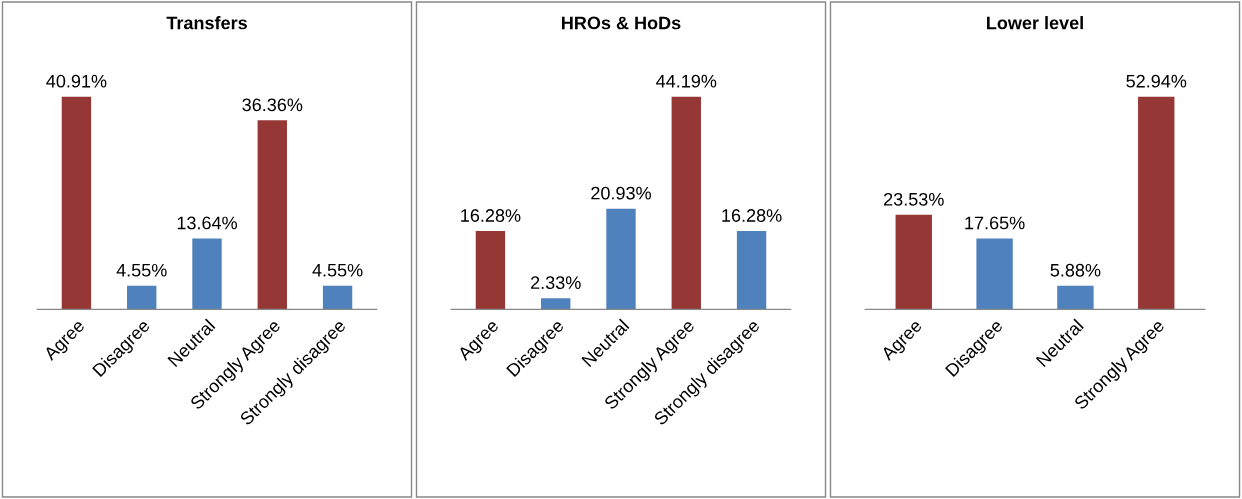  I want to click on chart-title: Transfers, so click(206, 23).